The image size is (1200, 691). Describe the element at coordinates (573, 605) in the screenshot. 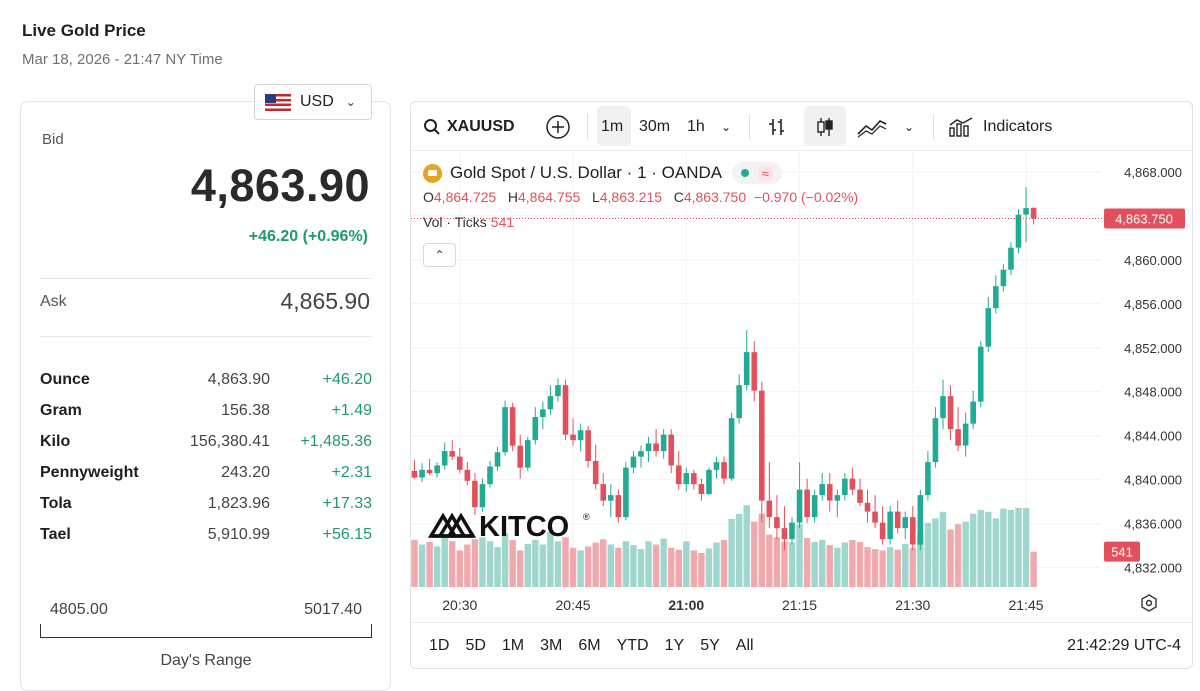

I see `x-tick-label: 20:45` at that location.